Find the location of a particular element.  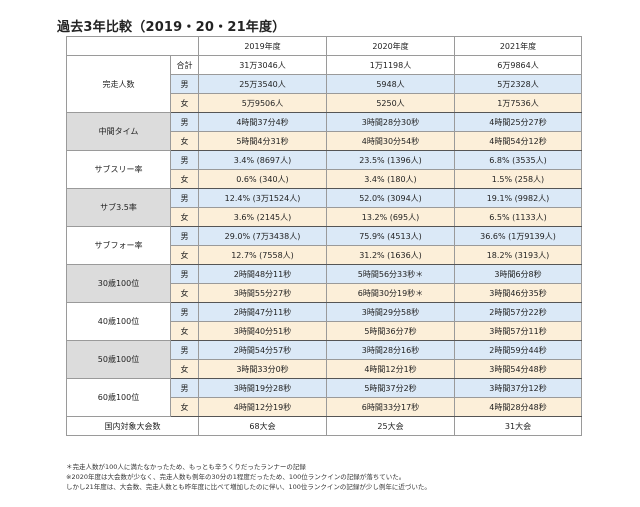

header-row: 2019年度 2020年度 2021年度 is located at coordinates (324, 46).